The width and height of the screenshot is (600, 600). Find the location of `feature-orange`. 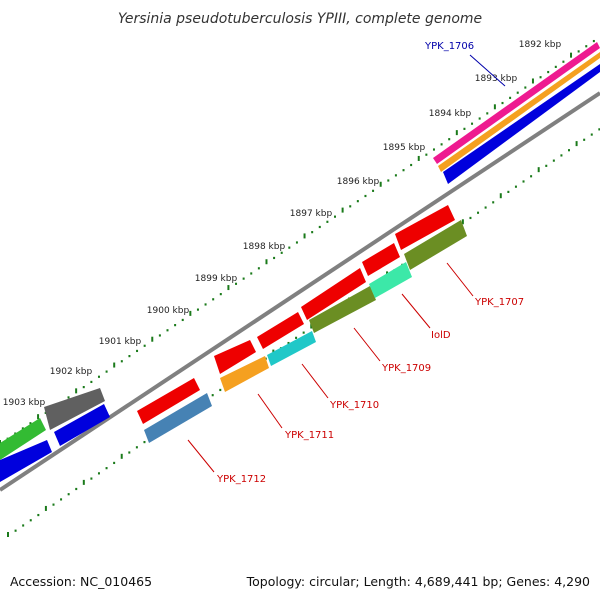

feature-orange is located at coordinates (519, 112).